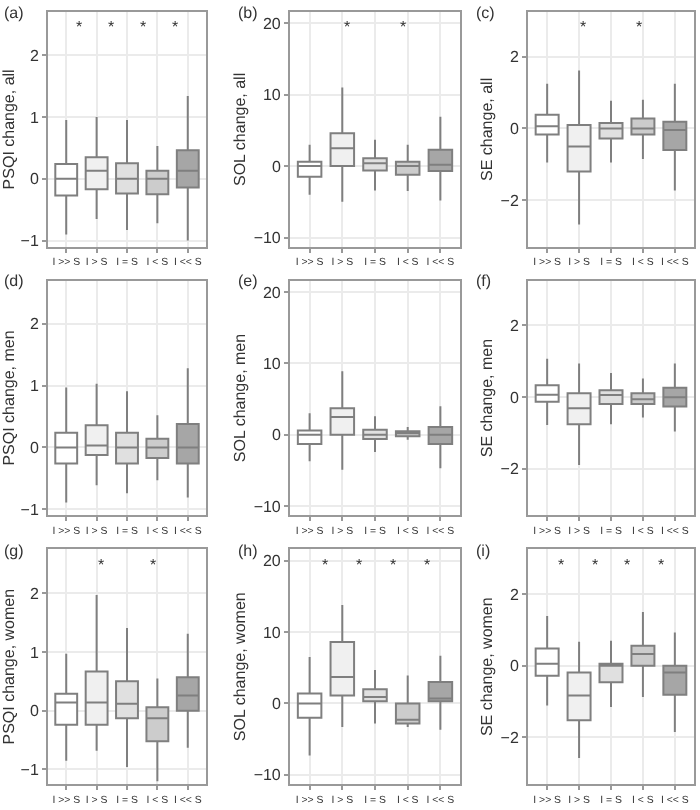  I want to click on chart-title: (e), so click(248, 281).